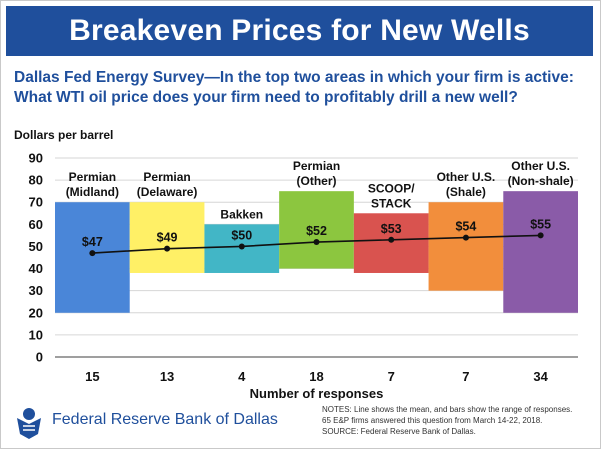 This screenshot has width=601, height=449. Describe the element at coordinates (36, 312) in the screenshot. I see `y-tick-label: 20` at that location.